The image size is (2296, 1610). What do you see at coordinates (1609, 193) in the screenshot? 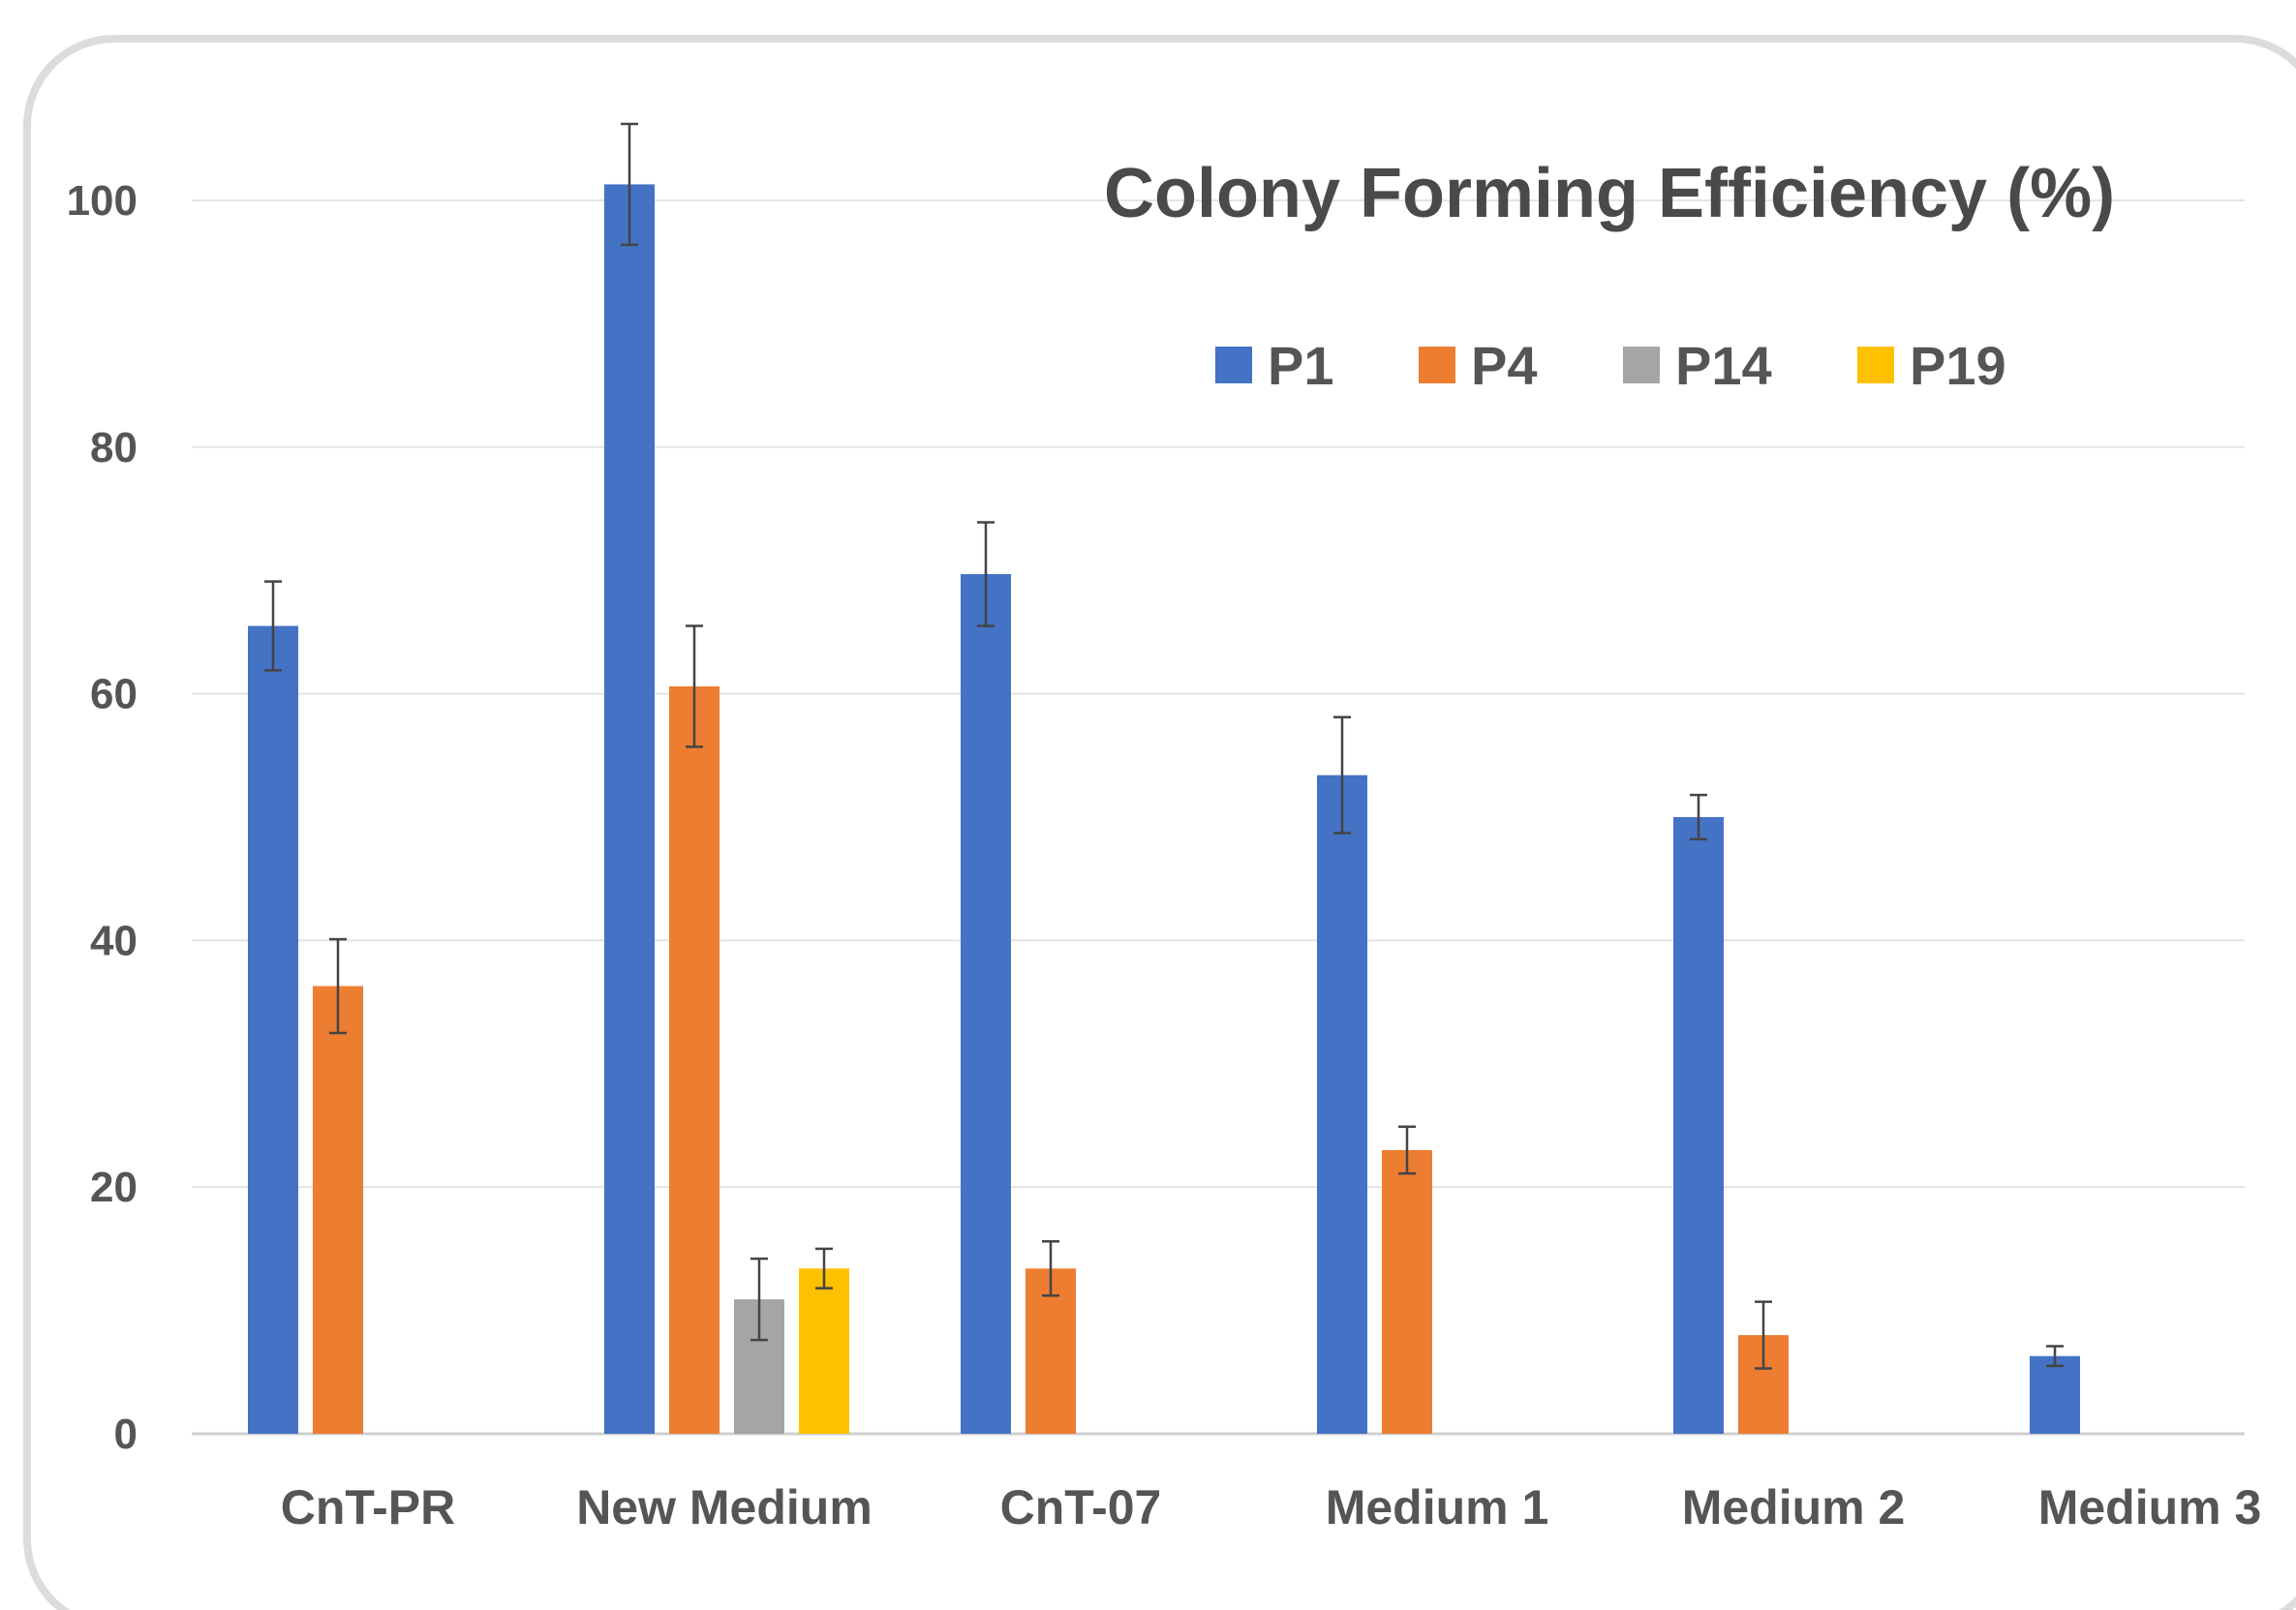
I see `chart-title: Colony Forming Efficiency (%)` at bounding box center [1609, 193].